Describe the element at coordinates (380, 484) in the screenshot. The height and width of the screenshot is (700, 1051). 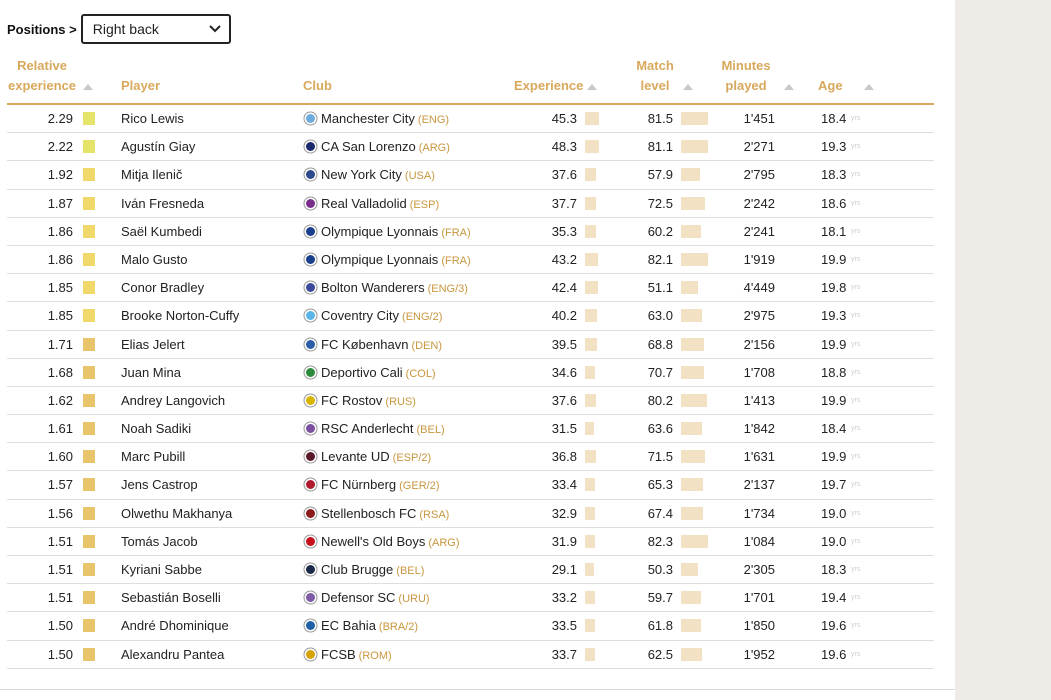
I see `club-link: FC Nürnberg (GER/2)` at that location.